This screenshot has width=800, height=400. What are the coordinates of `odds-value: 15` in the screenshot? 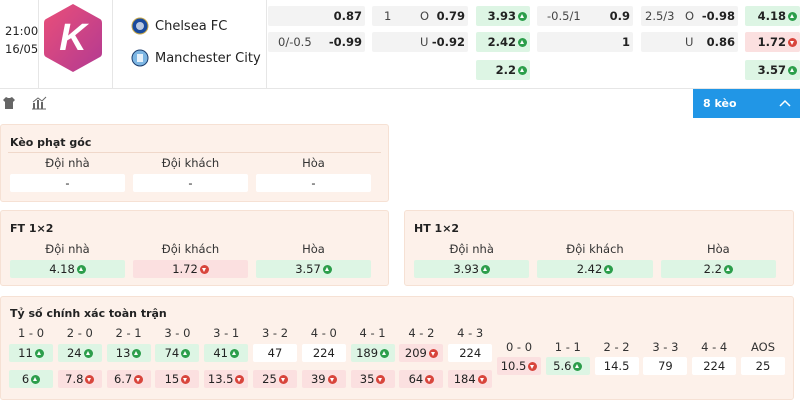 It's located at (172, 379).